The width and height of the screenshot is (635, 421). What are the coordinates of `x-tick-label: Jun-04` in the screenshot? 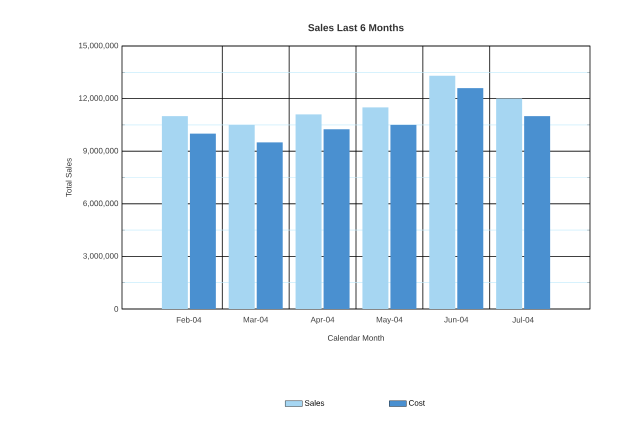 It's located at (456, 319).